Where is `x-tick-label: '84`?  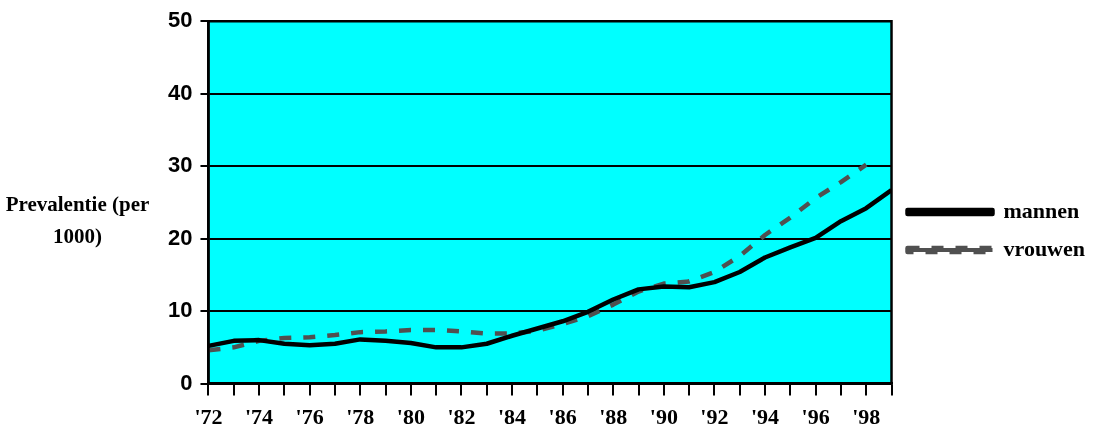
x-tick-label: '84 is located at coordinates (512, 417).